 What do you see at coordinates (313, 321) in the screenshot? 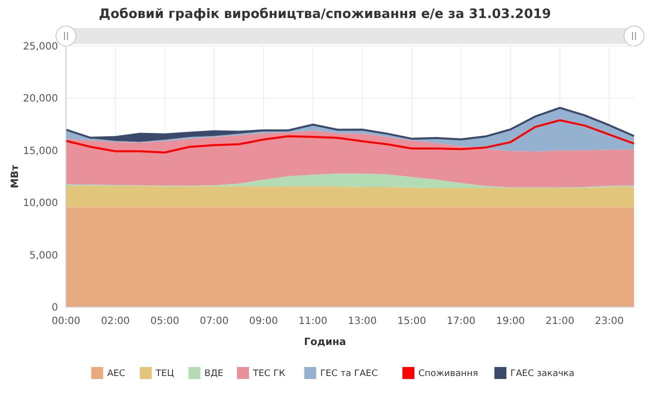
I see `x-tick-label: 11:00` at bounding box center [313, 321].